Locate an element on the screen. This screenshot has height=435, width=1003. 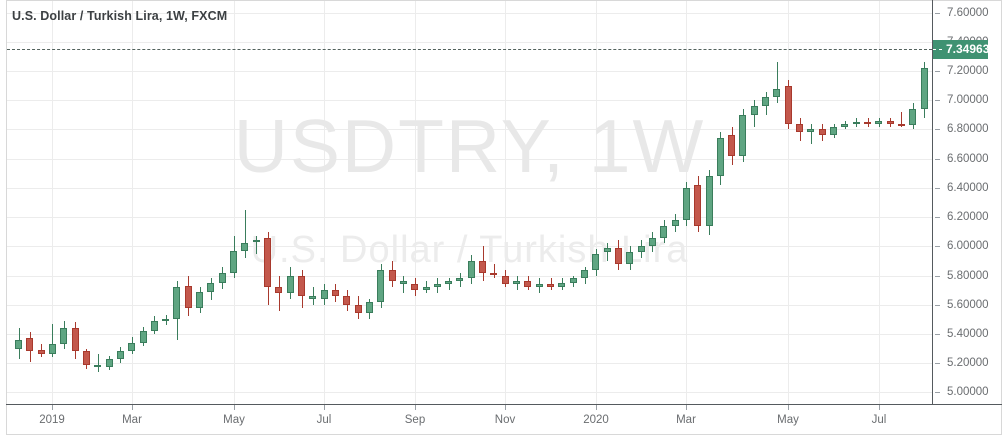
time-axis-label: 2019 is located at coordinates (52, 420).